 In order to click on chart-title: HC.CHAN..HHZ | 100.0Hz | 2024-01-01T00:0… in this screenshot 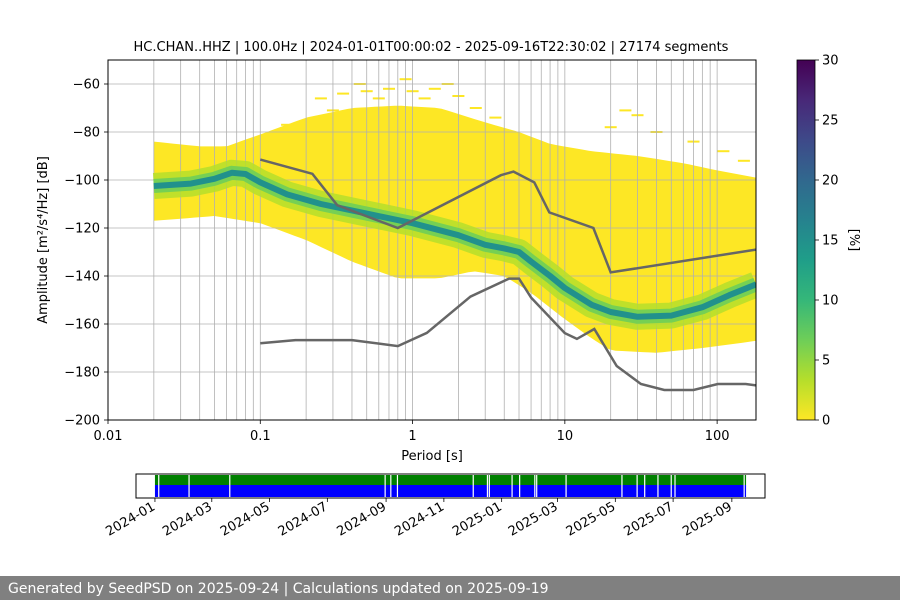, I will do `click(431, 47)`.